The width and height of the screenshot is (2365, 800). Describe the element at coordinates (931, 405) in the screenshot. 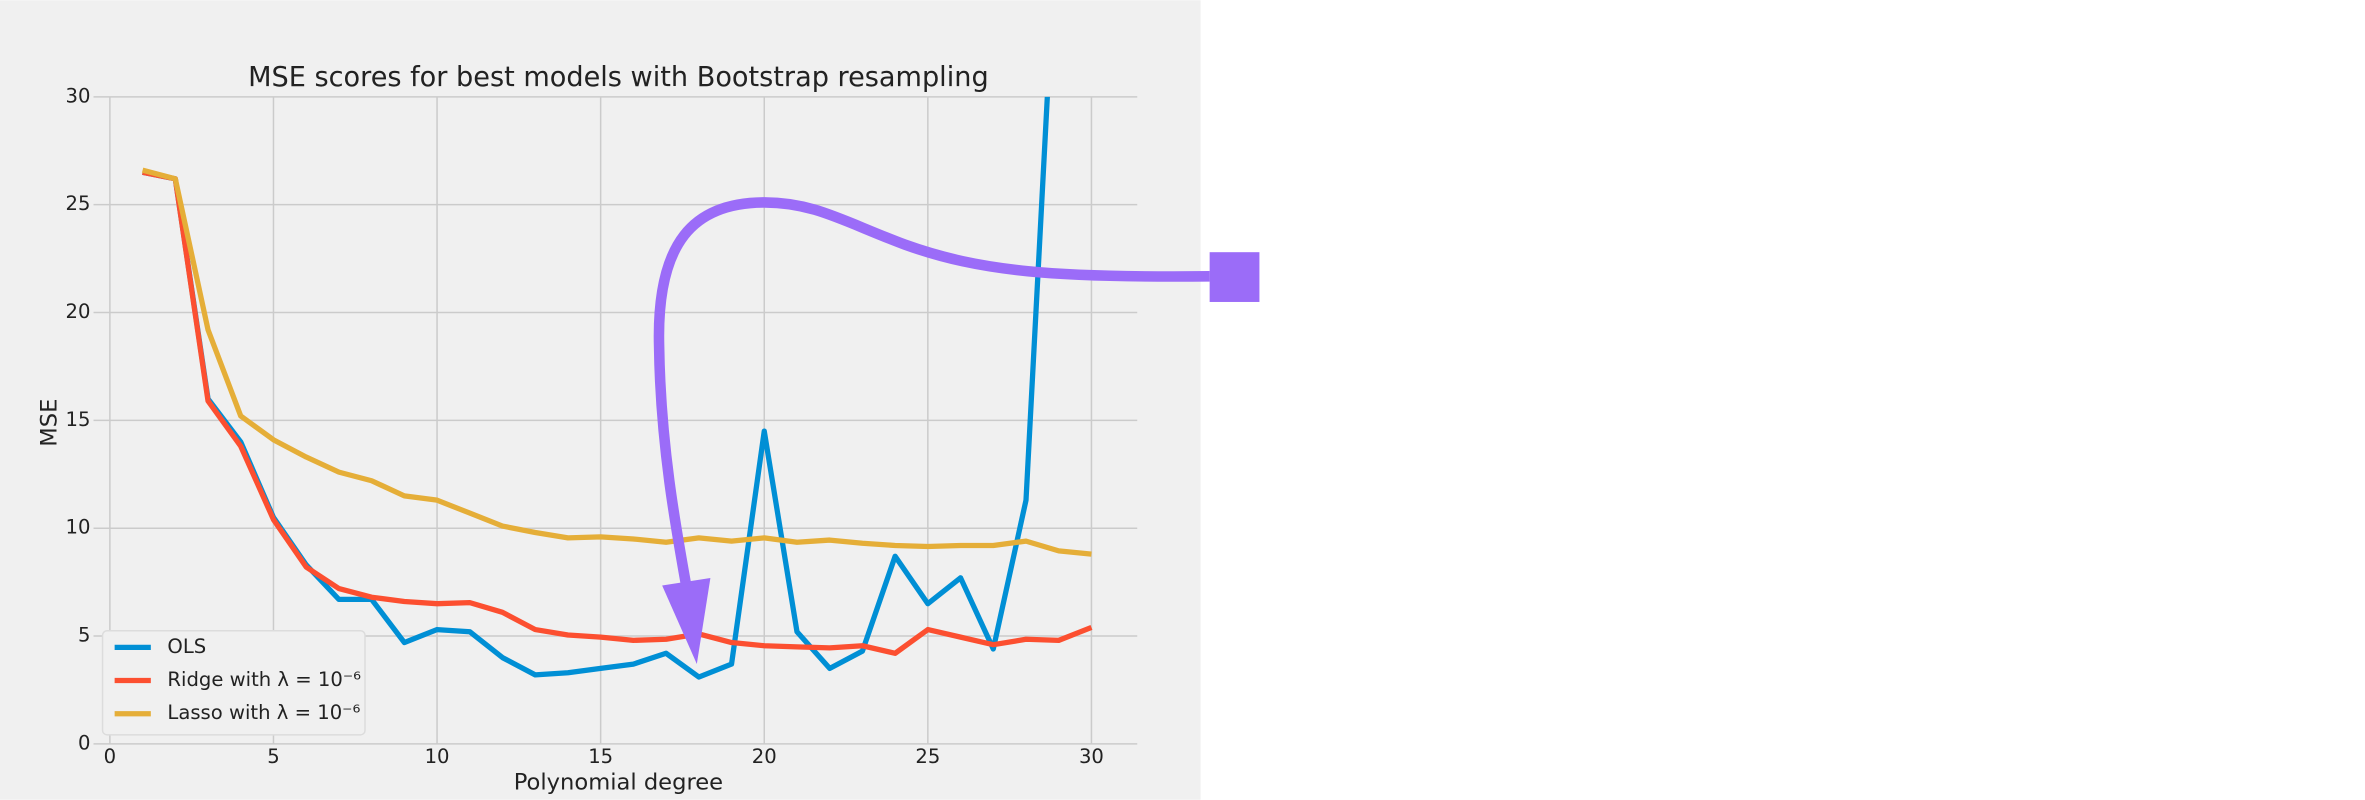

I see `arrow-curve` at that location.